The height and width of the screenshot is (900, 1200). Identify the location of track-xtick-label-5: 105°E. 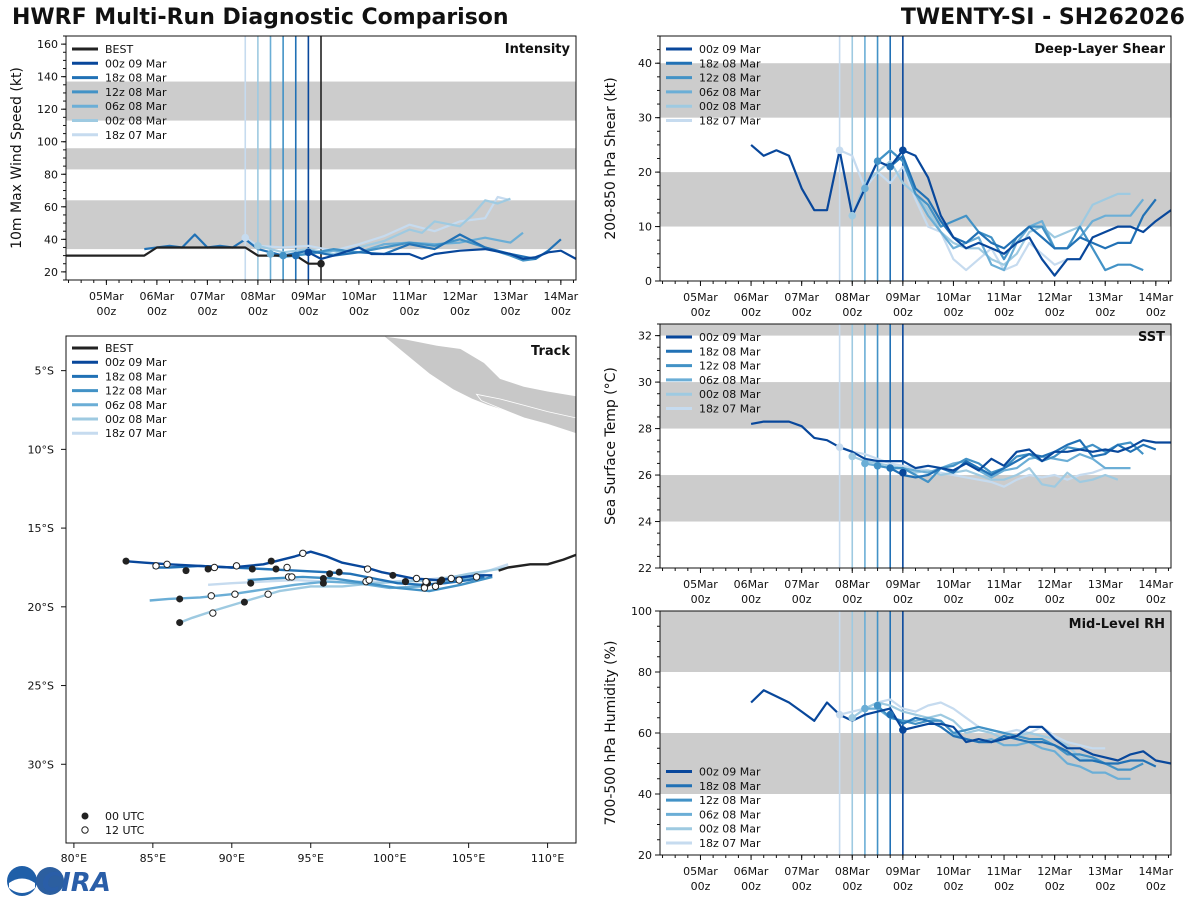
(468, 858).